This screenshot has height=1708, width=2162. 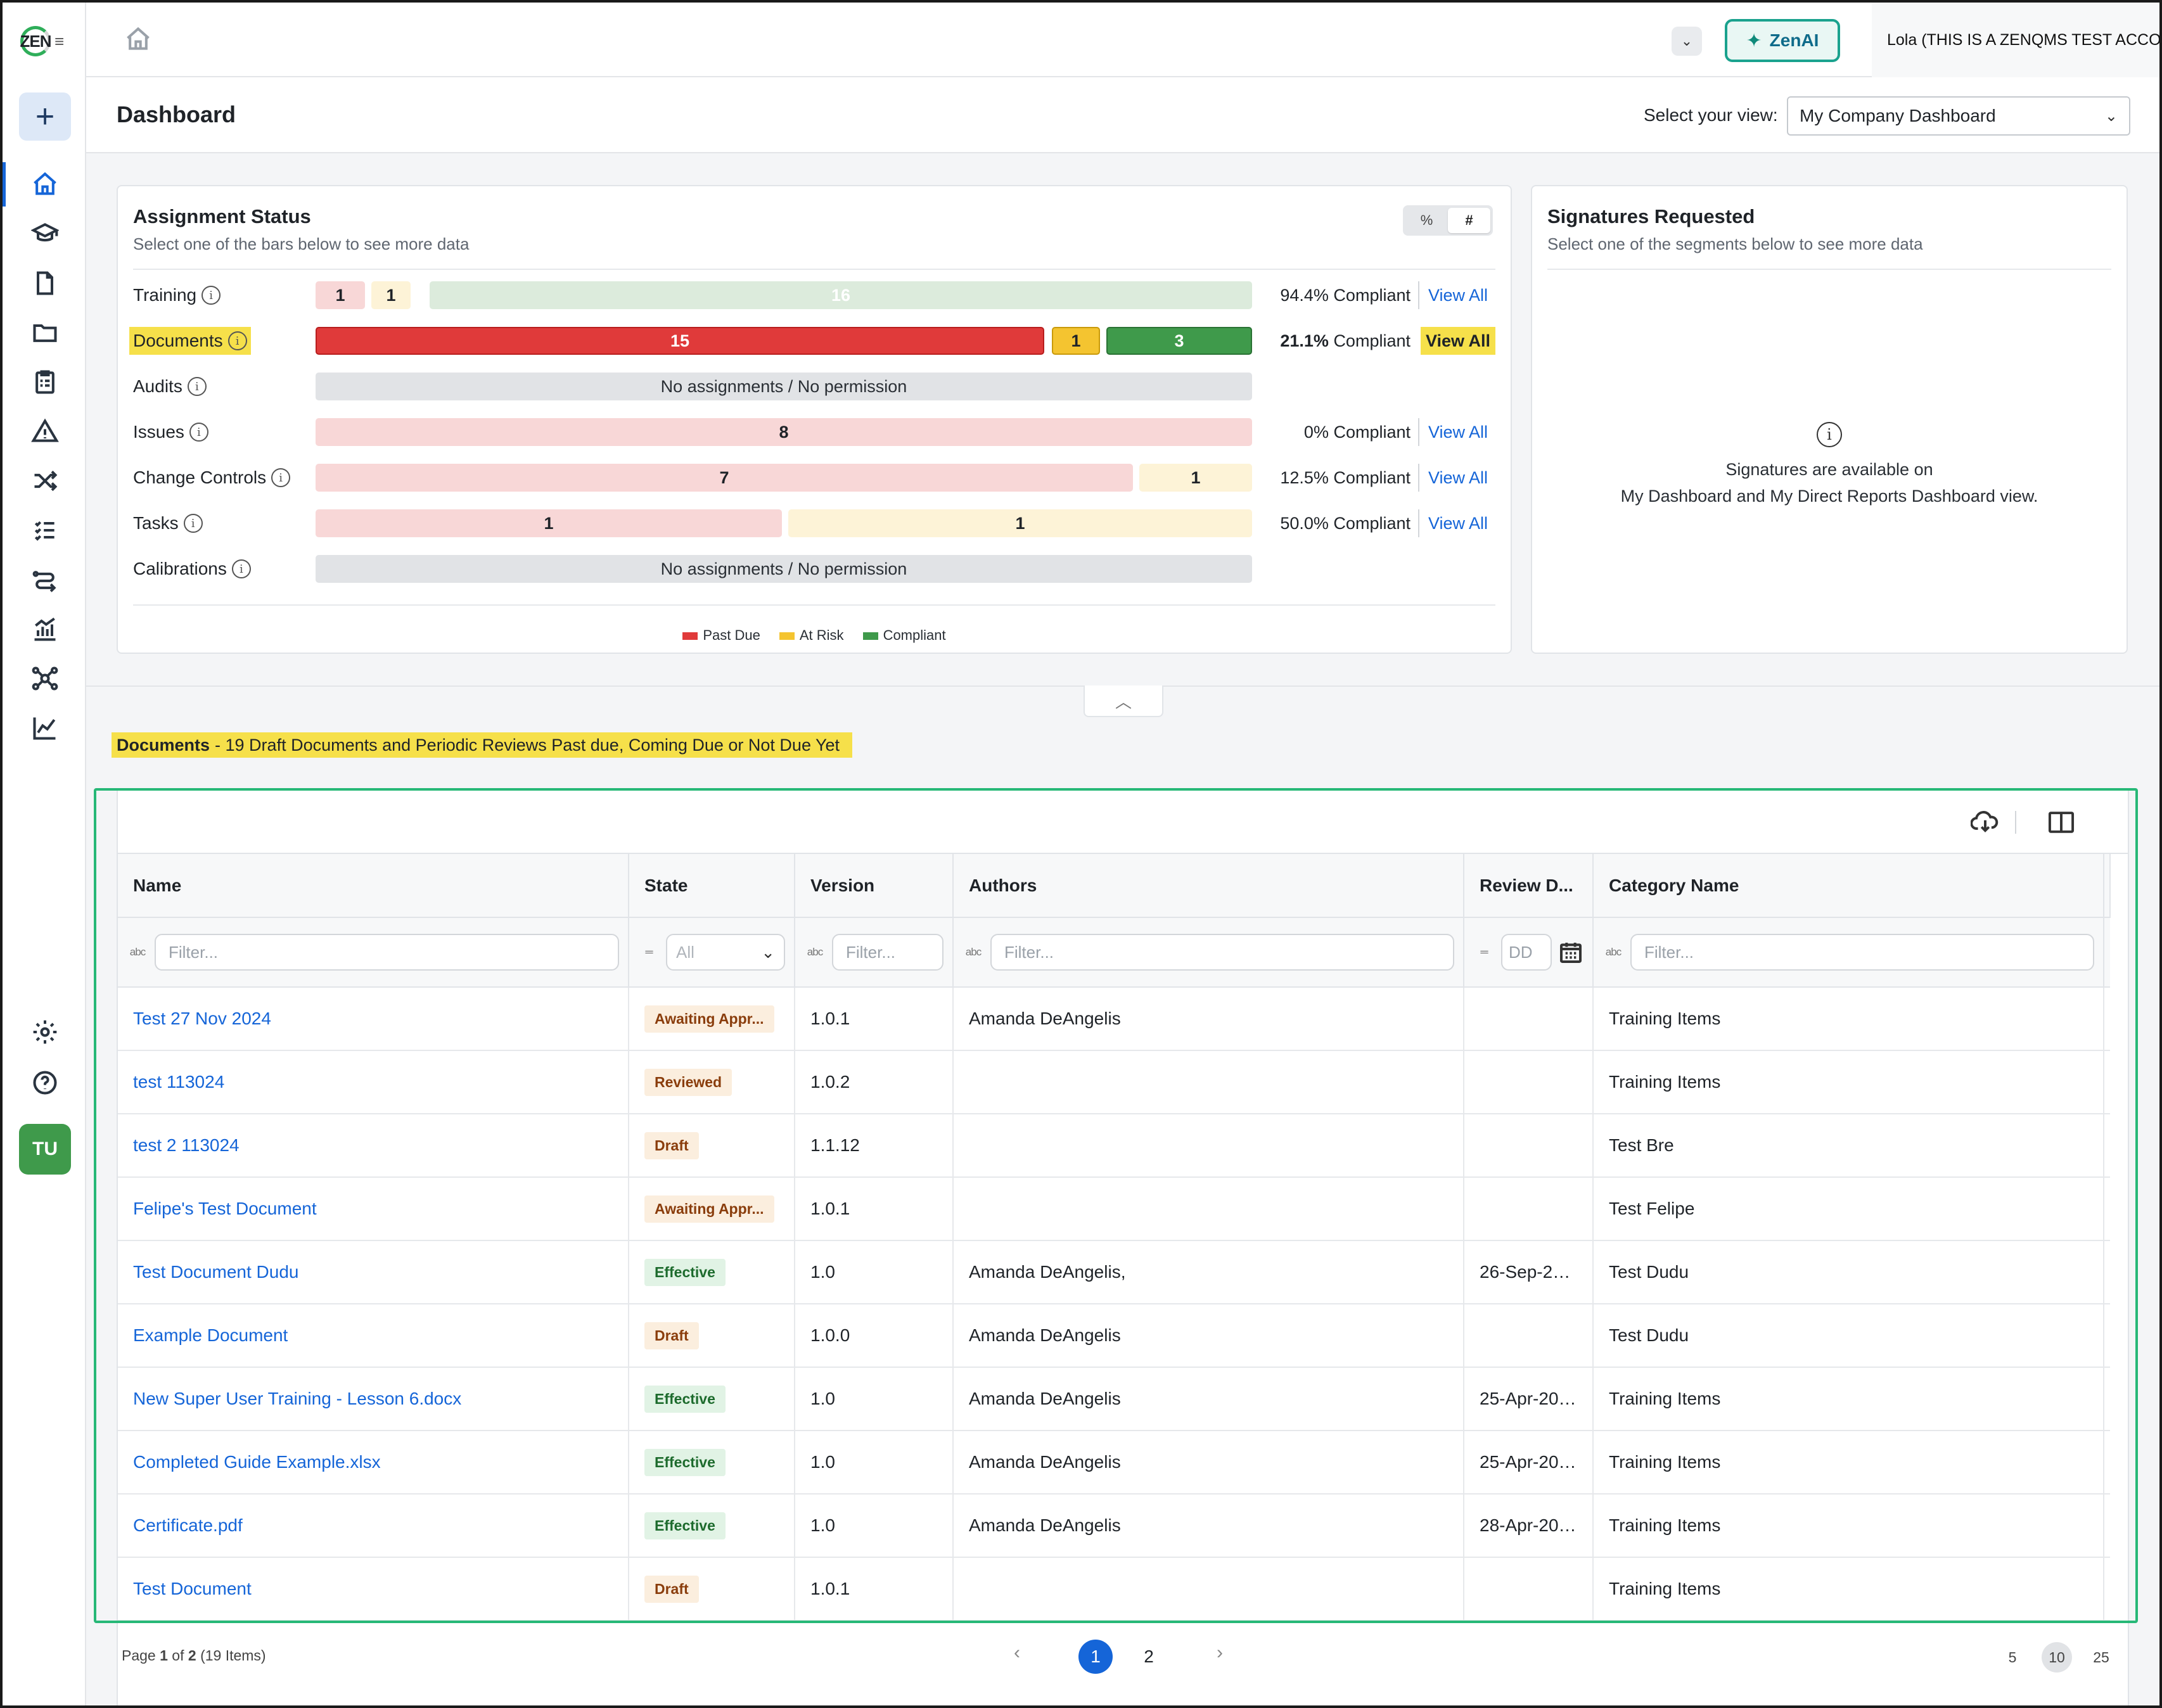 I want to click on document-name-link: Test Document, so click(x=373, y=1589).